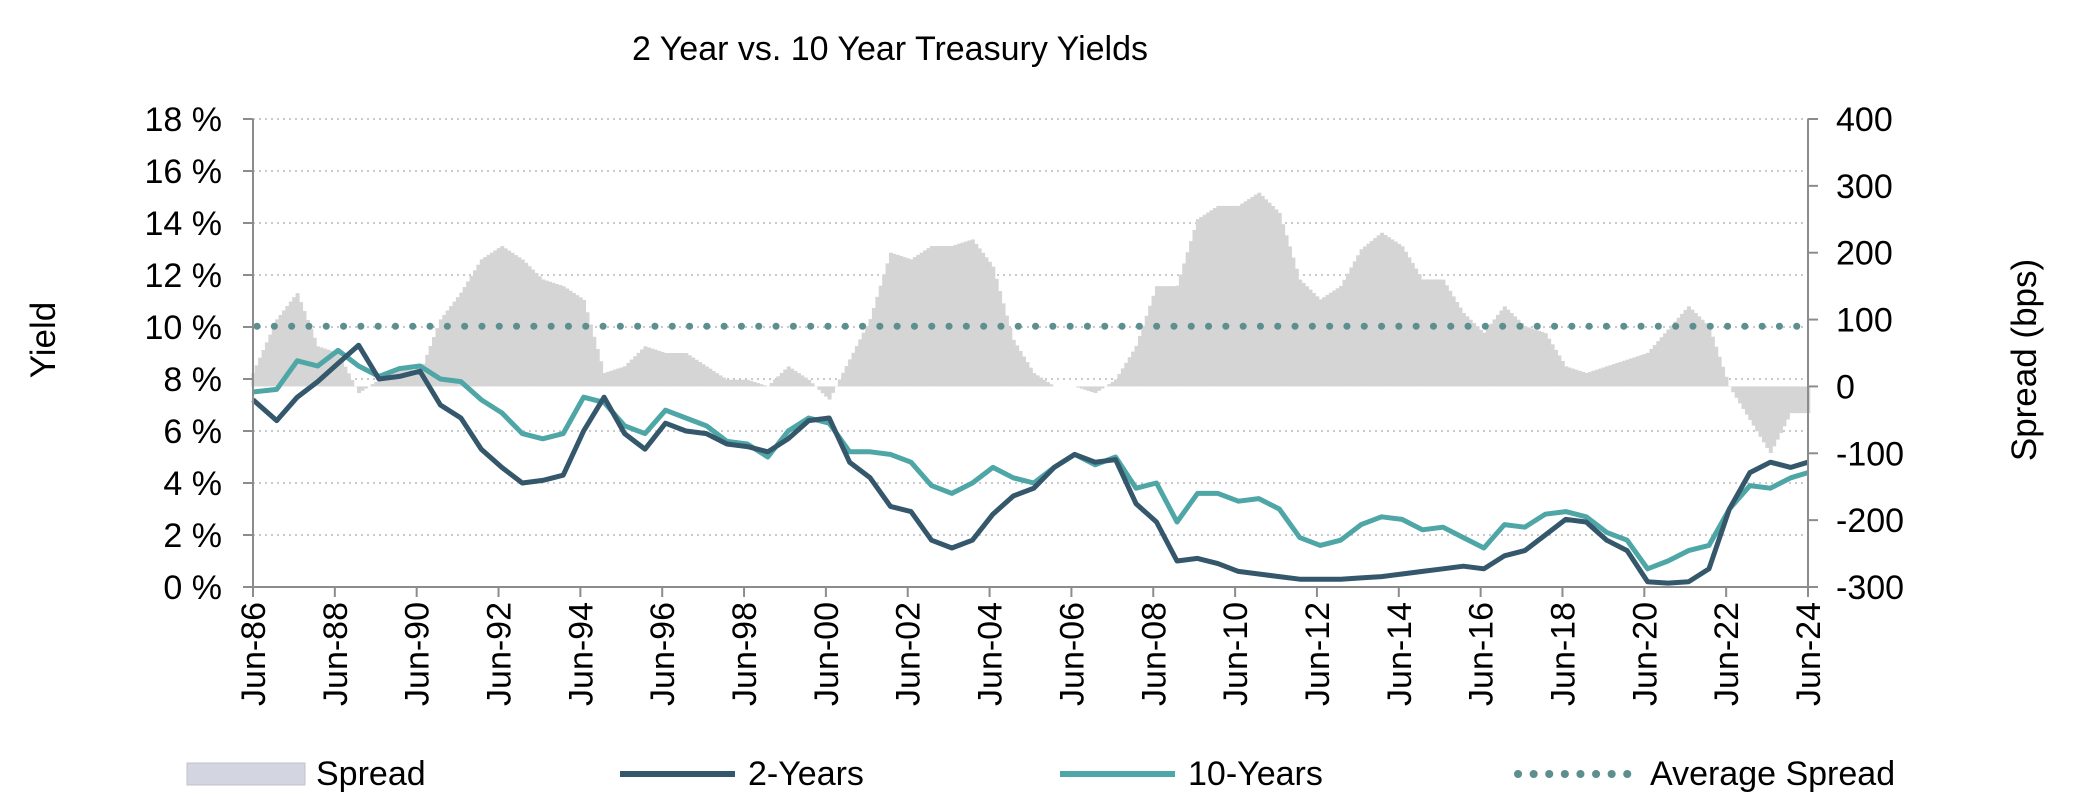  Describe the element at coordinates (184, 224) in the screenshot. I see `y-tick-label-7: 14 %` at that location.